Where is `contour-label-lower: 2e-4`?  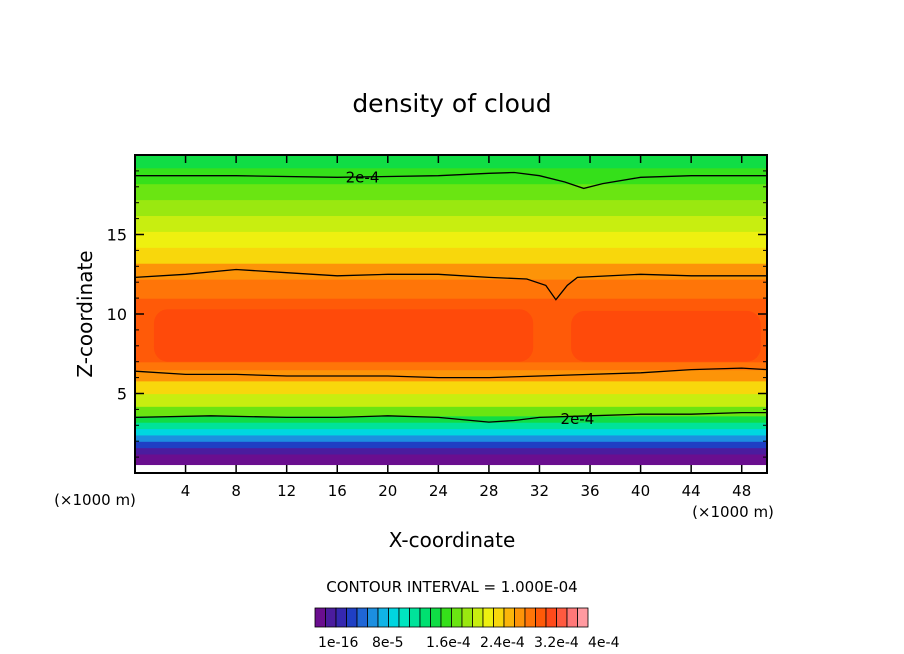
contour-label-lower: 2e-4 is located at coordinates (578, 419).